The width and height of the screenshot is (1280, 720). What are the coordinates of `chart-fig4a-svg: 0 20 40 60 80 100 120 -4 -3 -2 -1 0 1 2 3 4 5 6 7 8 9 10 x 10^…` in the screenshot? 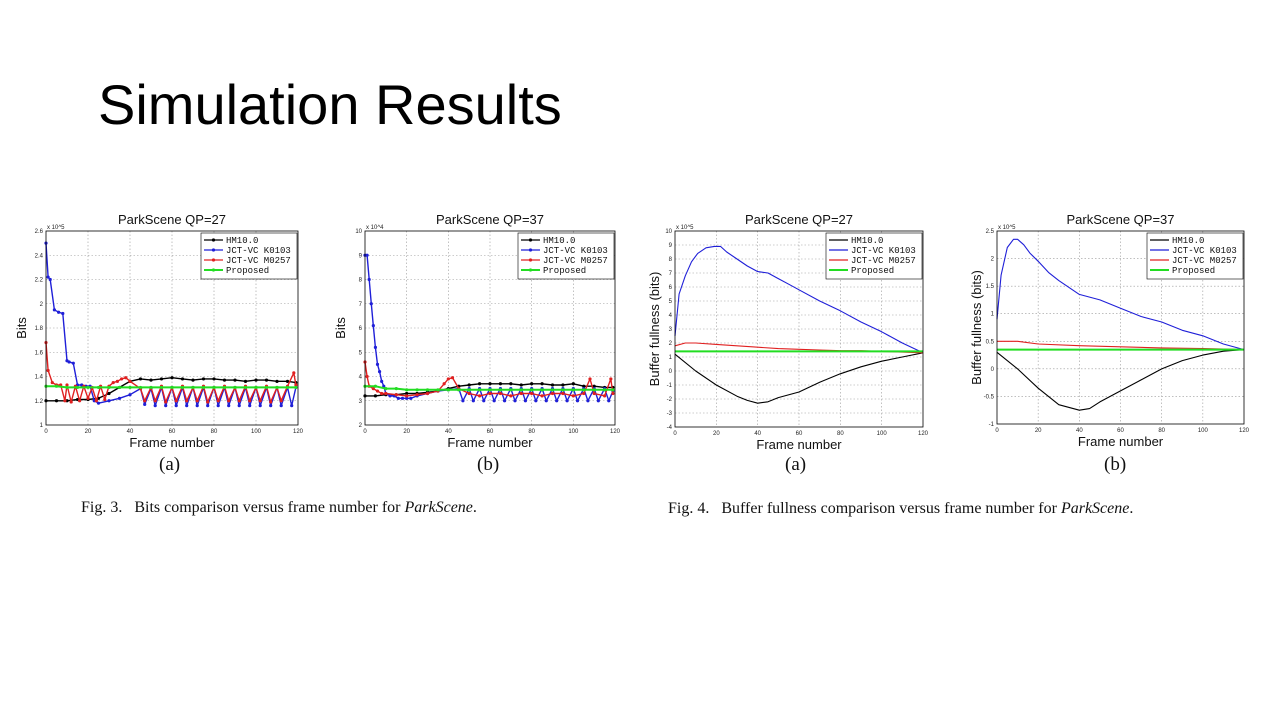 It's located at (788, 332).